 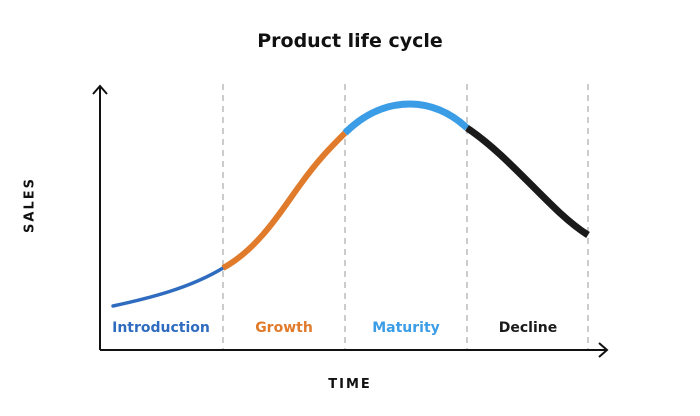 I want to click on stage-label-maturity: Maturity, so click(x=406, y=328).